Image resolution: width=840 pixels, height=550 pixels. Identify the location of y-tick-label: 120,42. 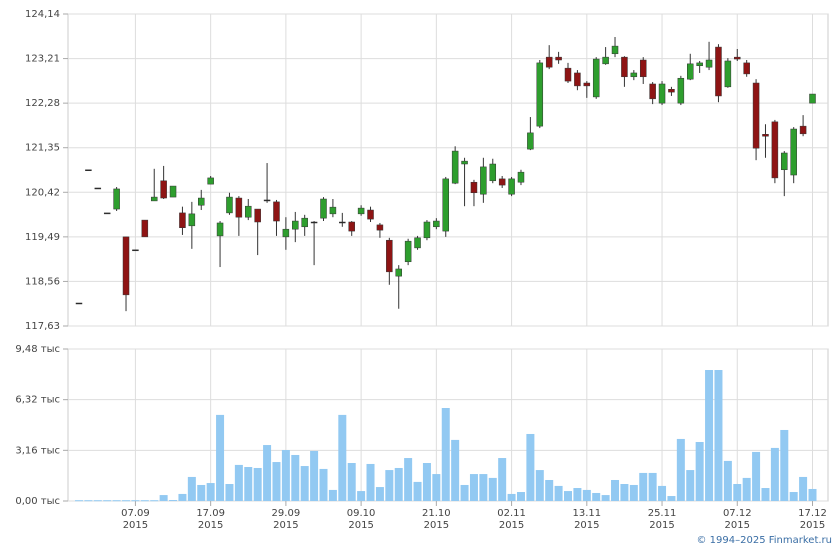
(42, 192).